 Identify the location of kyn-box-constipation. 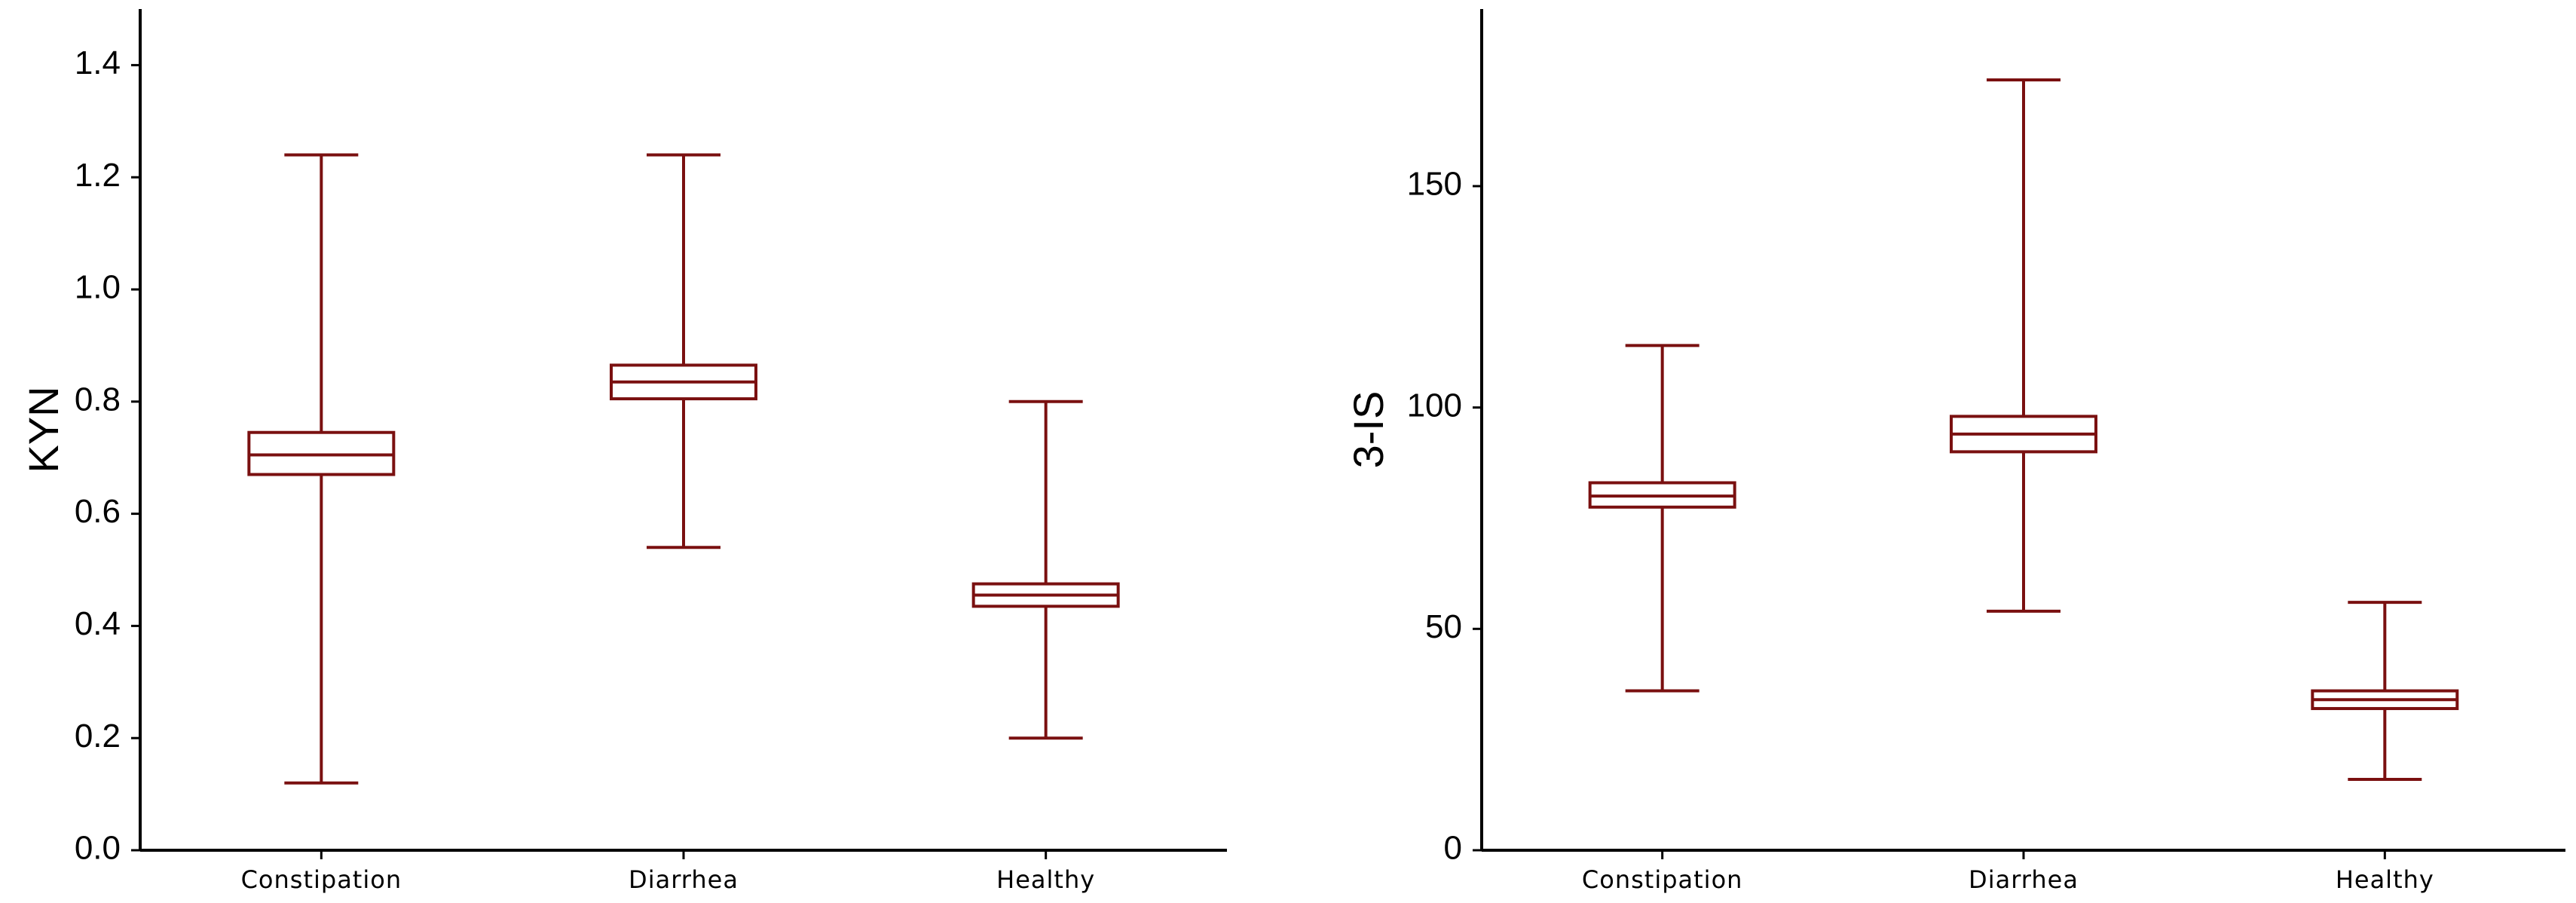
(321, 469).